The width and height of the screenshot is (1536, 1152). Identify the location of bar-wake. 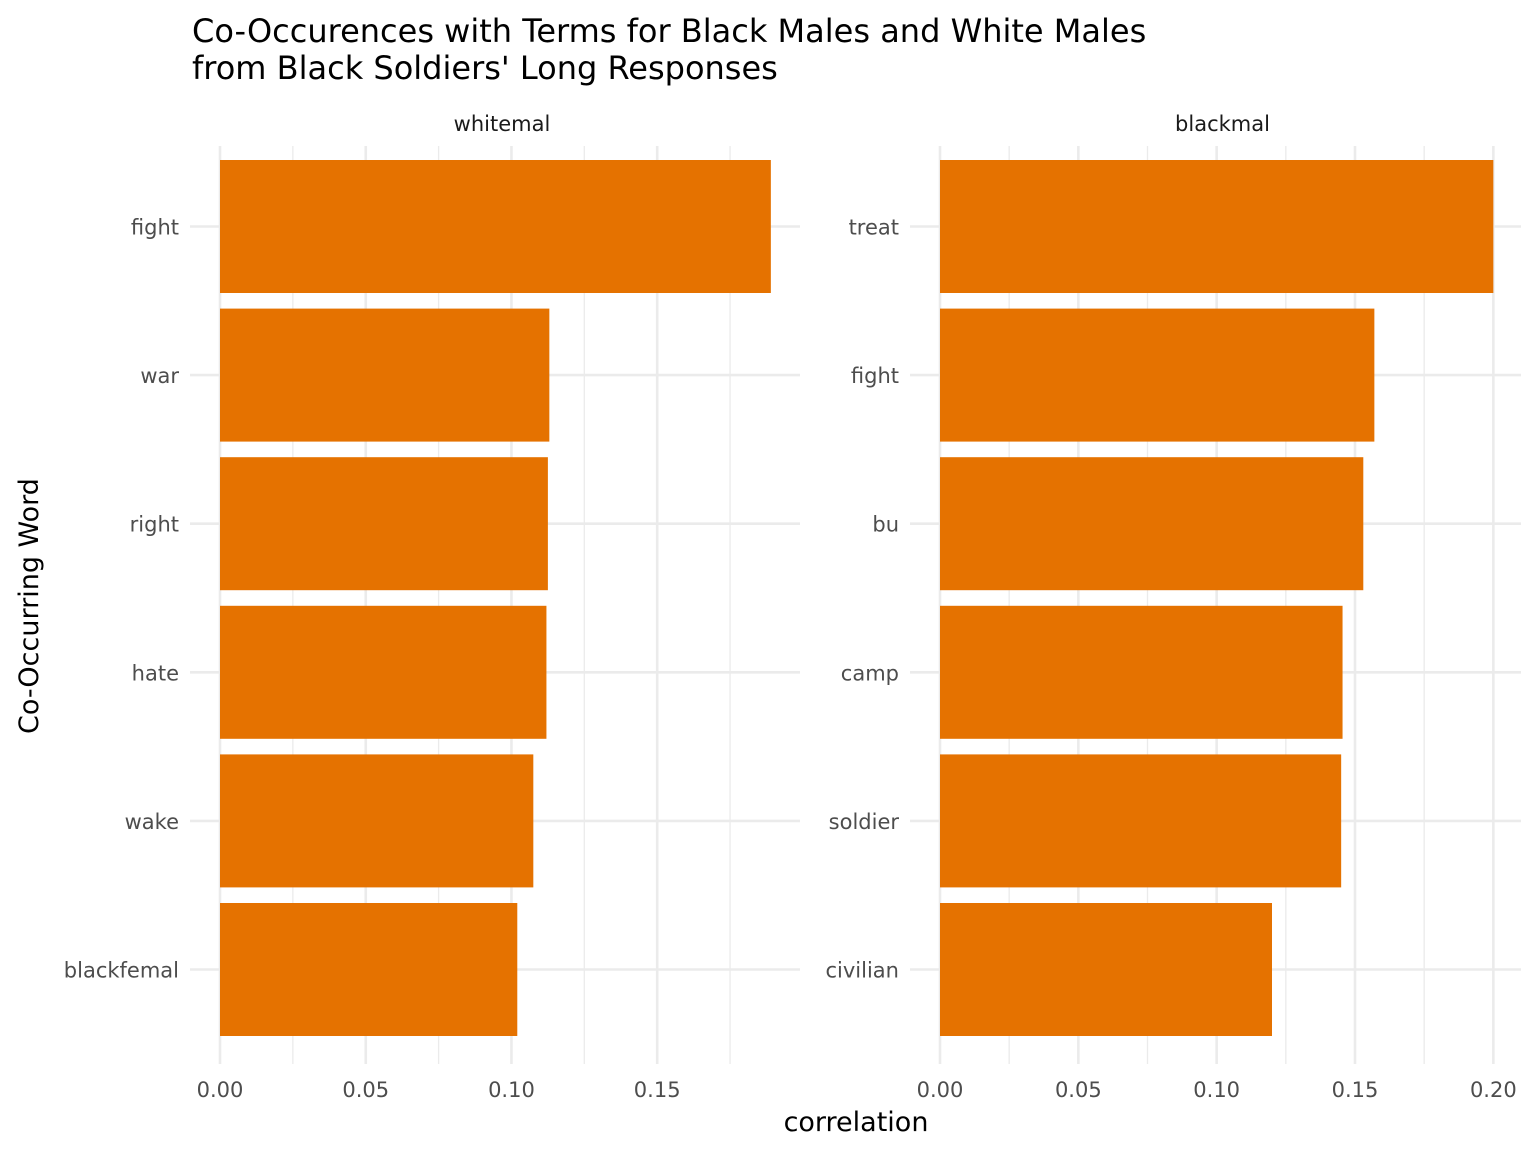
(377, 821).